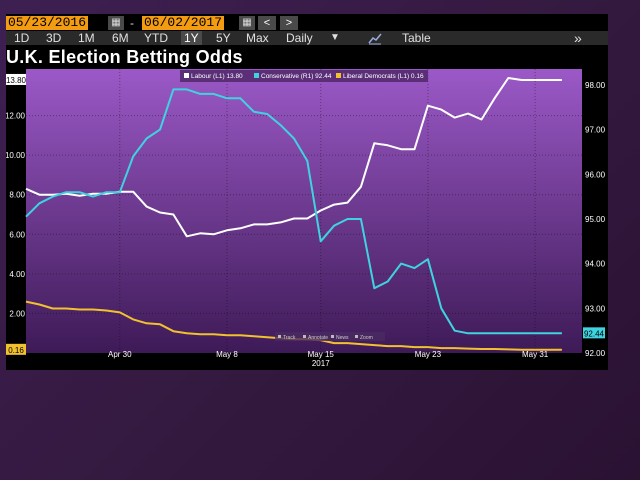 The image size is (640, 480). I want to click on left-axis-tick-label: 2.00, so click(17, 313).